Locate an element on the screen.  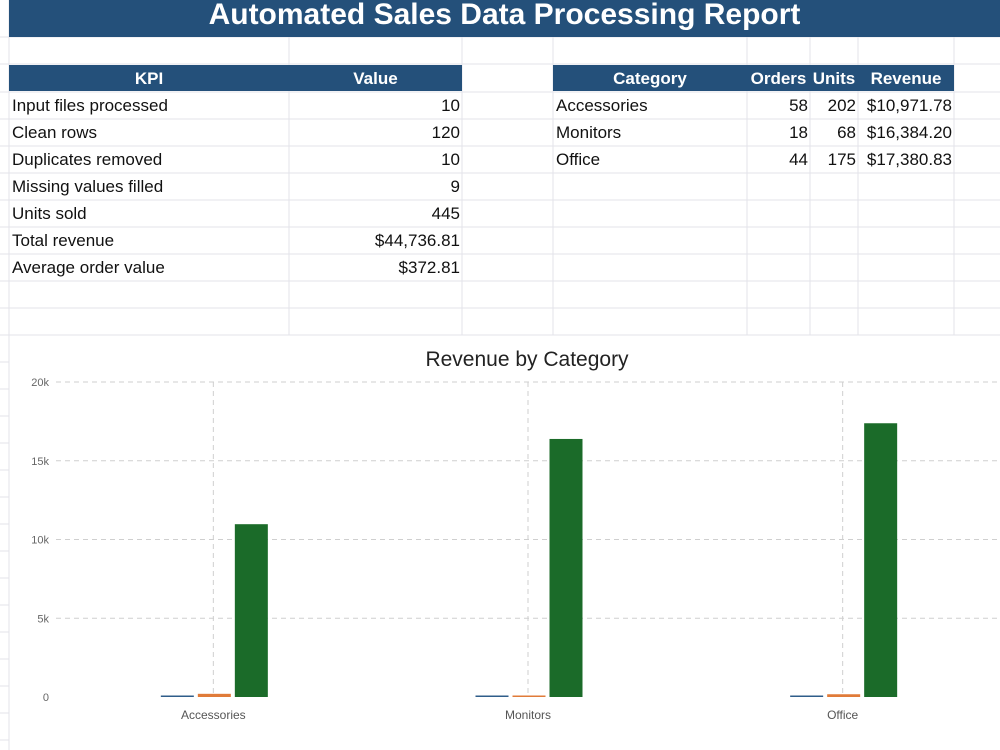
revenue-cell: $10,971.78 is located at coordinates (909, 105).